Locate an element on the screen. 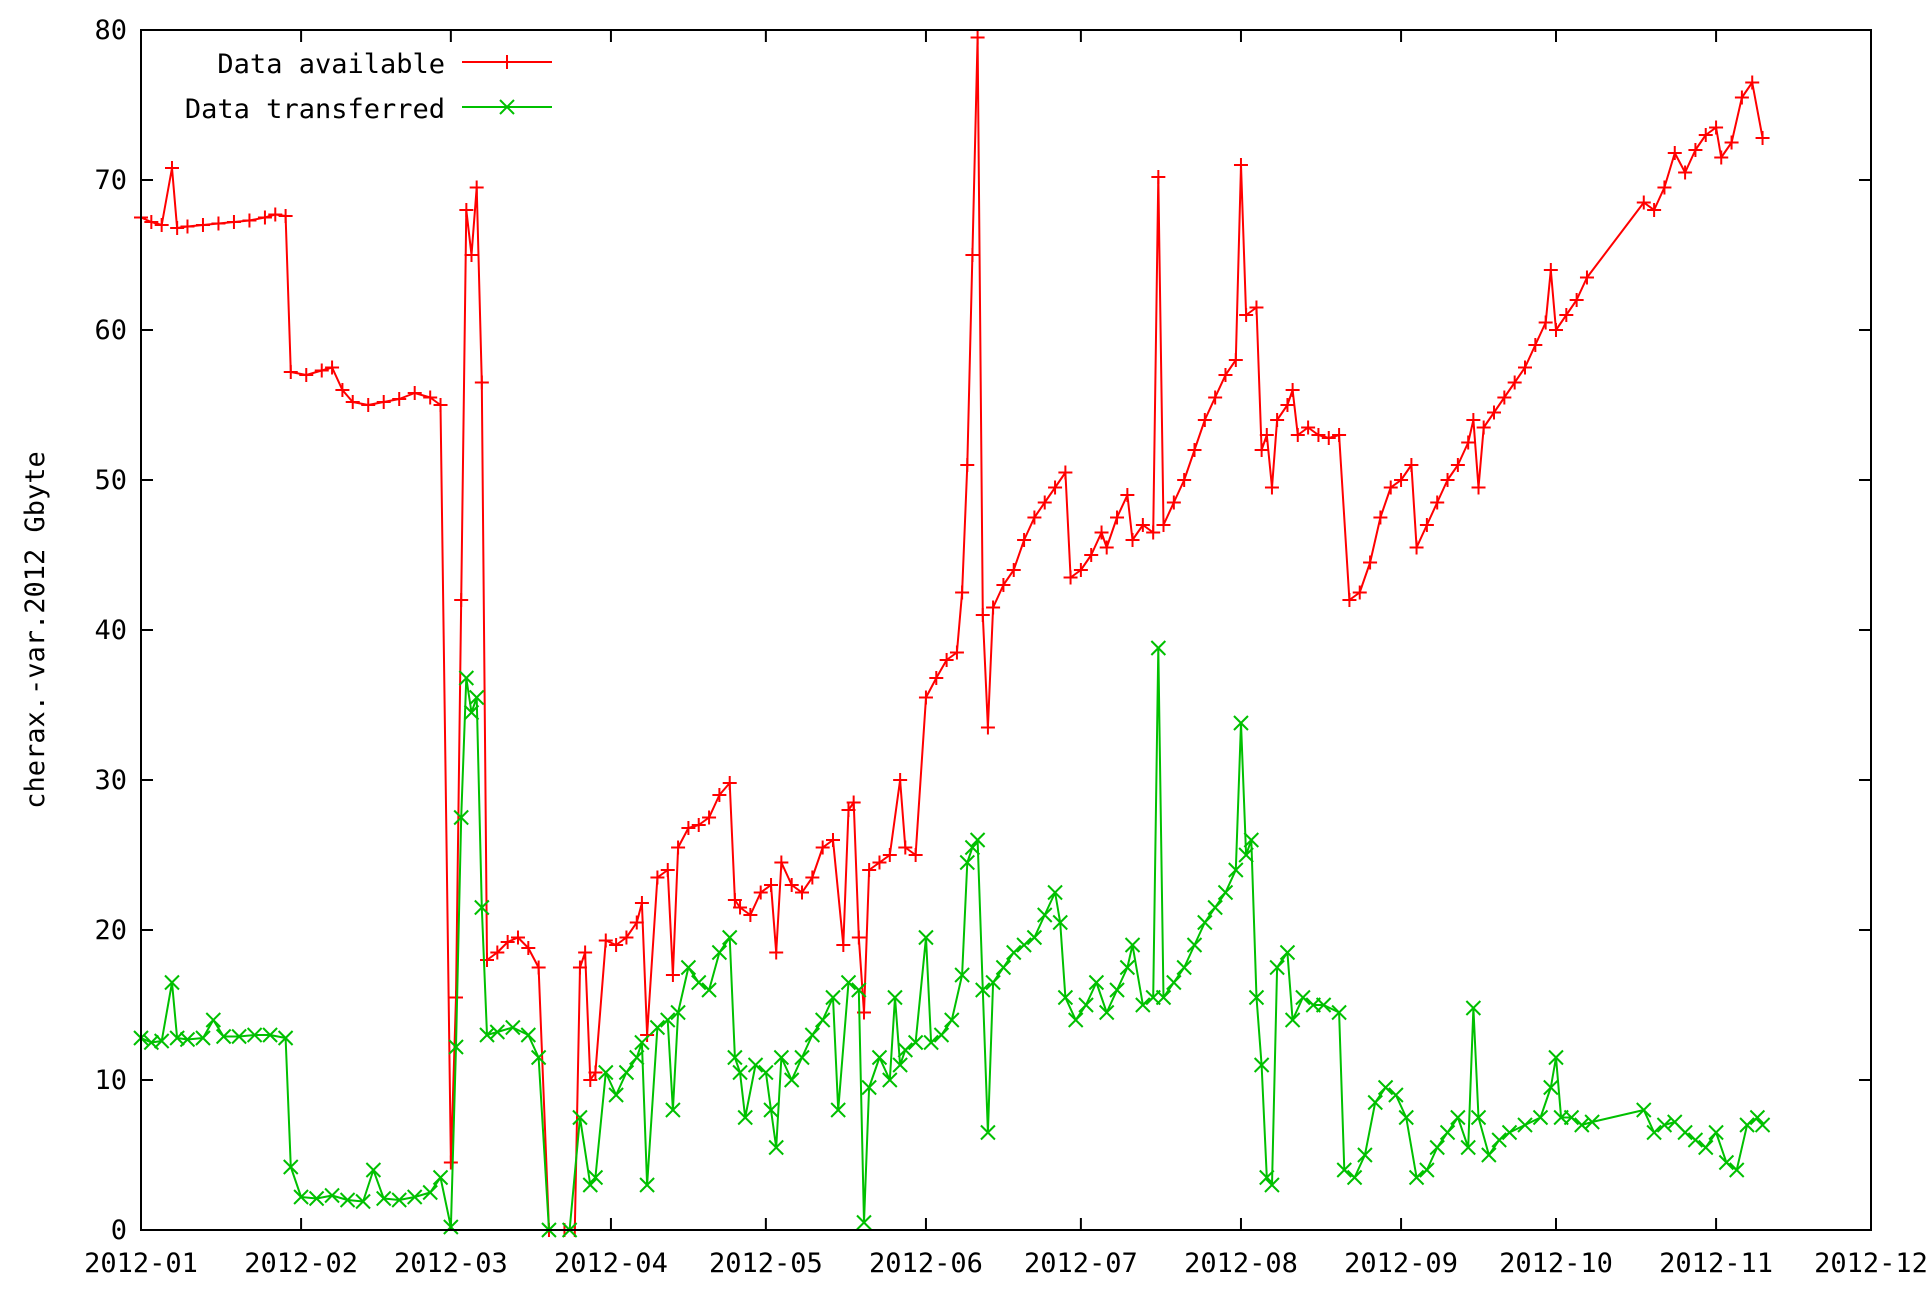 The width and height of the screenshot is (1930, 1297). y-tick-label: 30 is located at coordinates (110, 780).